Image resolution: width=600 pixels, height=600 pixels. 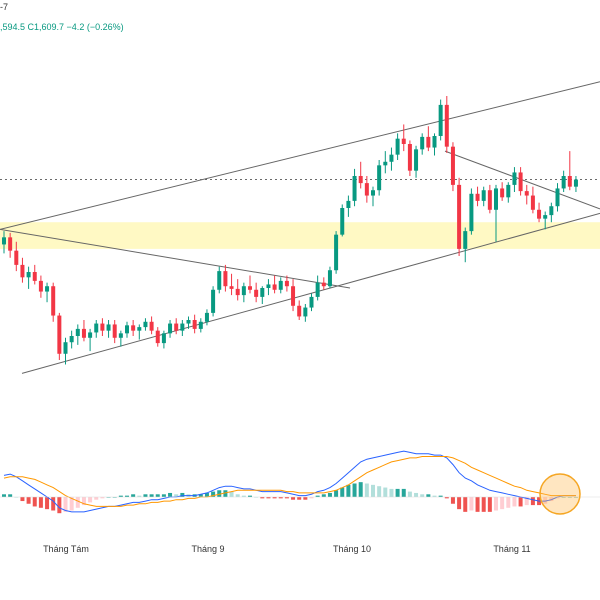 I want to click on support-zone, so click(x=300, y=235).